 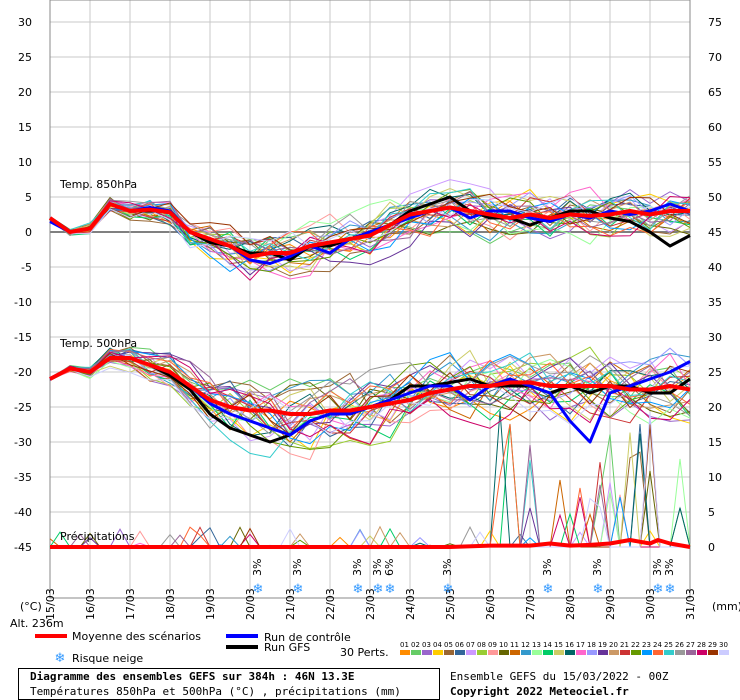 I want to click on snow-risk-pct: 6%, so click(x=389, y=567).